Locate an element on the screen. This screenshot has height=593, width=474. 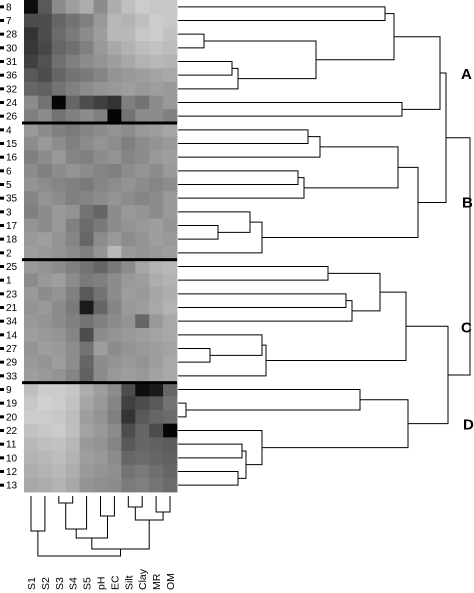
row-label: 21 is located at coordinates (12, 308).